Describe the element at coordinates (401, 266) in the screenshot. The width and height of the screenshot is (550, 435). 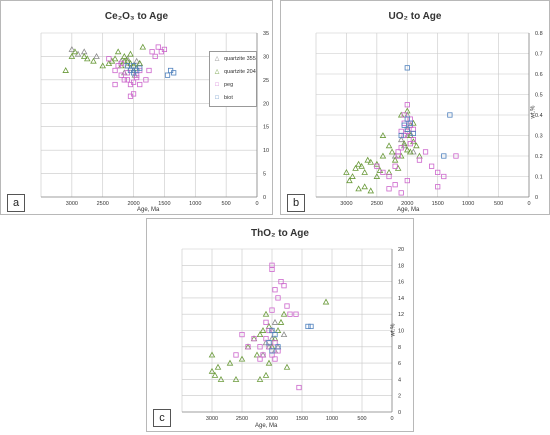
I see `y-tick-label: 18` at that location.